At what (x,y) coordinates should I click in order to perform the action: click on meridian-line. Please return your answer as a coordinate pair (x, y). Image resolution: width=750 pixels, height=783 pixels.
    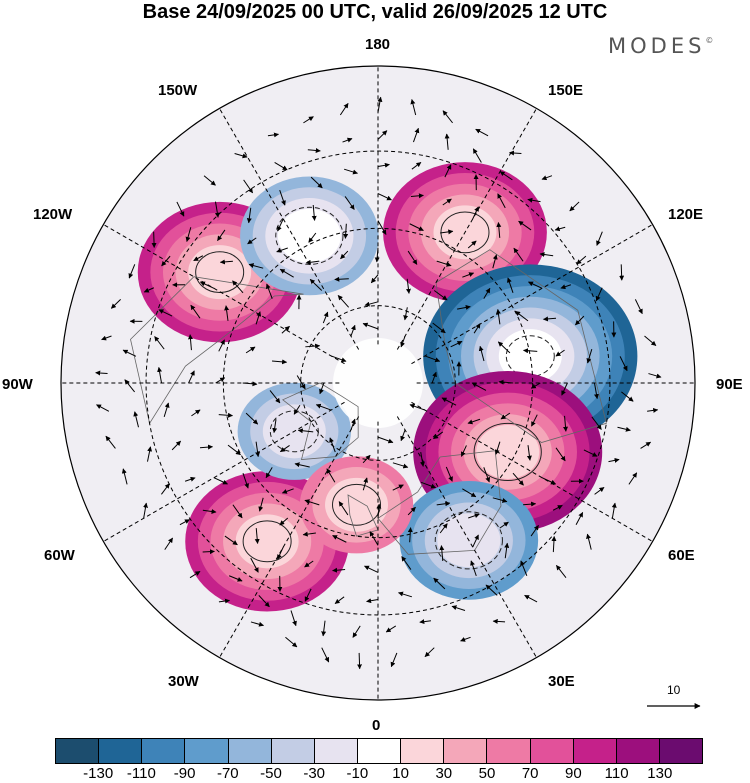
    Looking at the image, I should click on (466, 537).